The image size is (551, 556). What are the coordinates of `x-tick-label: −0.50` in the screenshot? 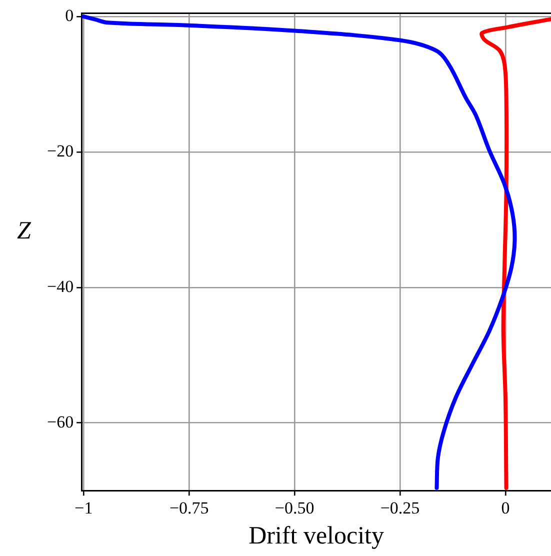 It's located at (294, 508).